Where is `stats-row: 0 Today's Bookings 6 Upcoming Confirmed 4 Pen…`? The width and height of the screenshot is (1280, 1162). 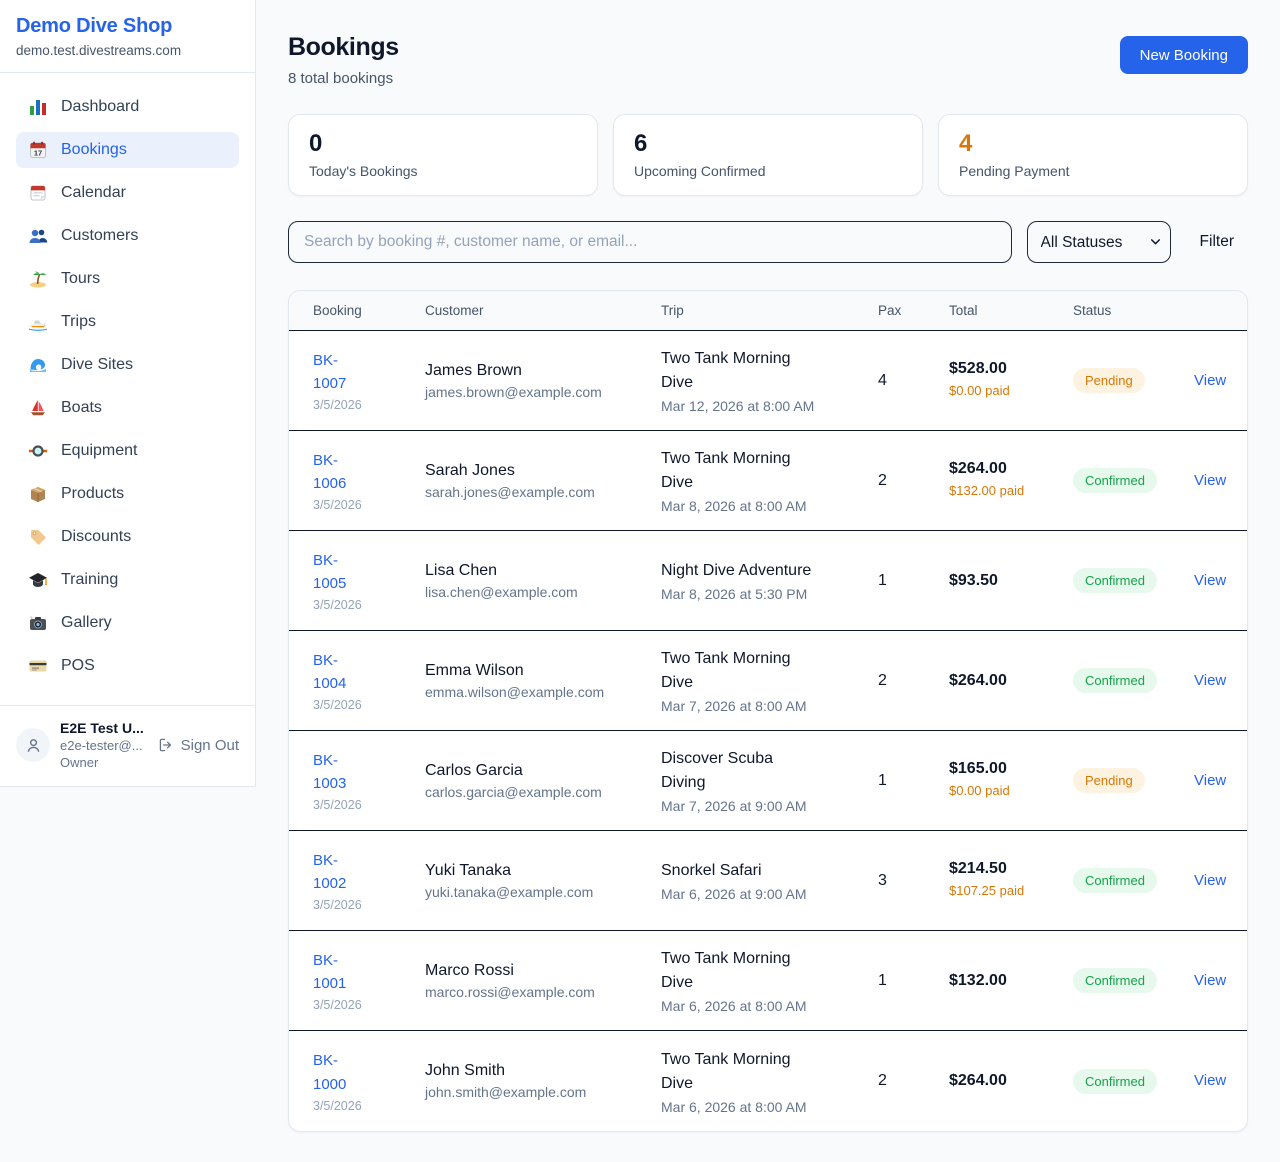 stats-row: 0 Today's Bookings 6 Upcoming Confirmed 4 Pen… is located at coordinates (768, 155).